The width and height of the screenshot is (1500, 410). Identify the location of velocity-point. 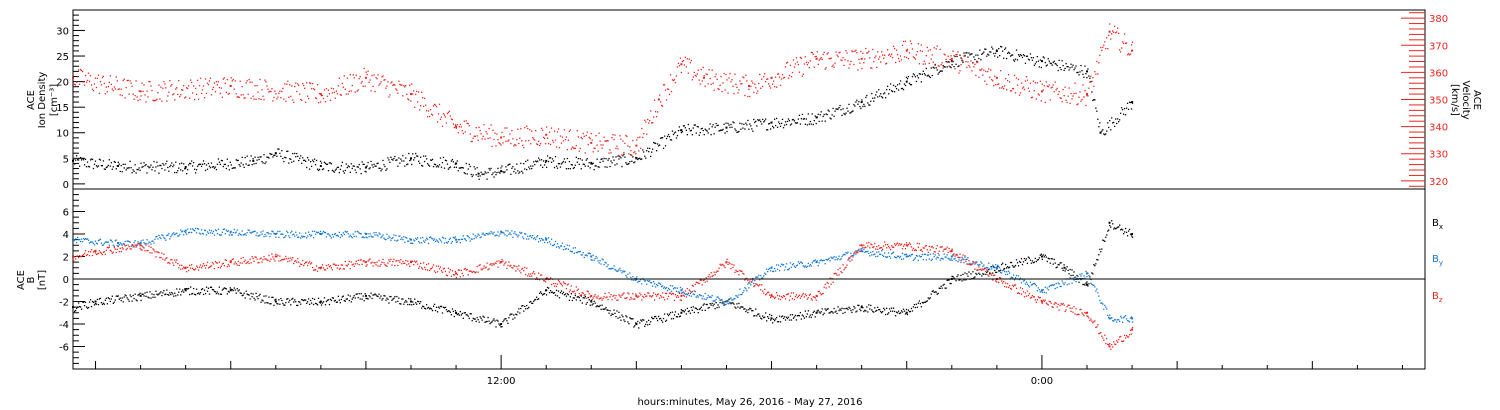
(816, 58).